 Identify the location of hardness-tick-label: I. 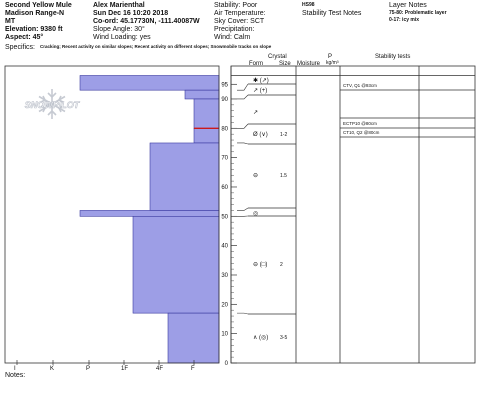
(15, 369).